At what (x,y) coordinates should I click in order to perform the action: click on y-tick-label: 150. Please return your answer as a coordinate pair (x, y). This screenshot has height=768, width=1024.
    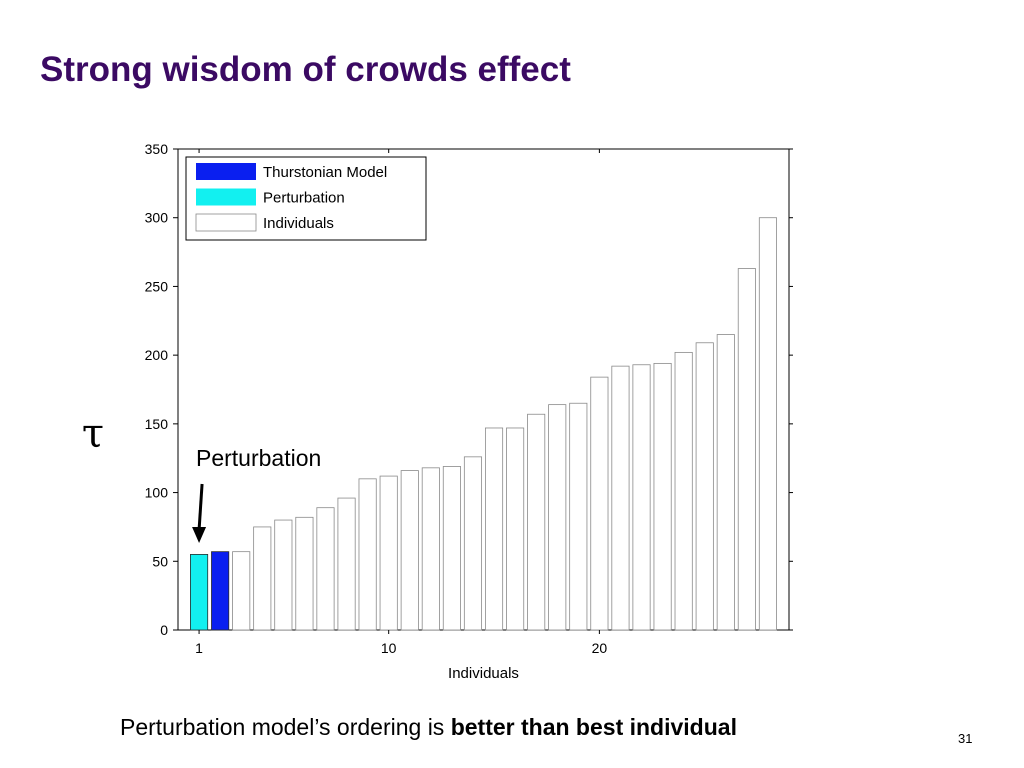
    Looking at the image, I should click on (157, 424).